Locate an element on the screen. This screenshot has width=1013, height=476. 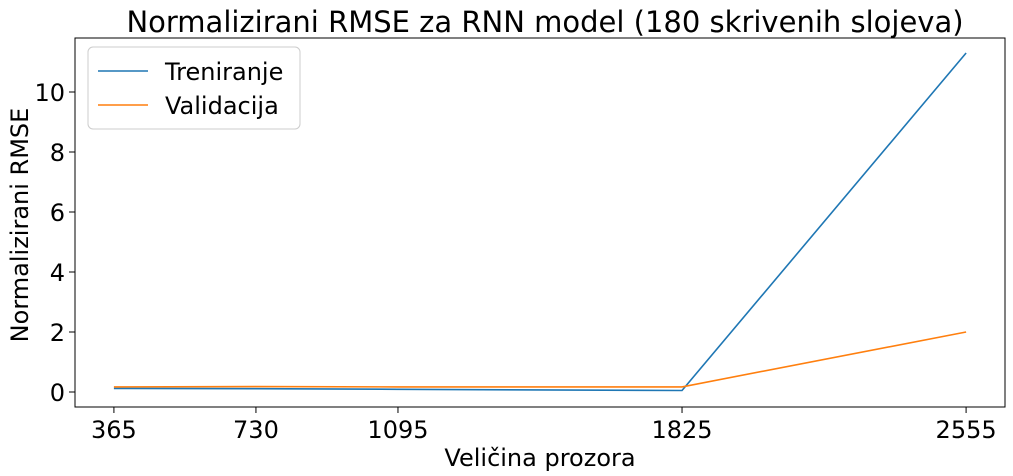
series-line-validacija is located at coordinates (540, 359).